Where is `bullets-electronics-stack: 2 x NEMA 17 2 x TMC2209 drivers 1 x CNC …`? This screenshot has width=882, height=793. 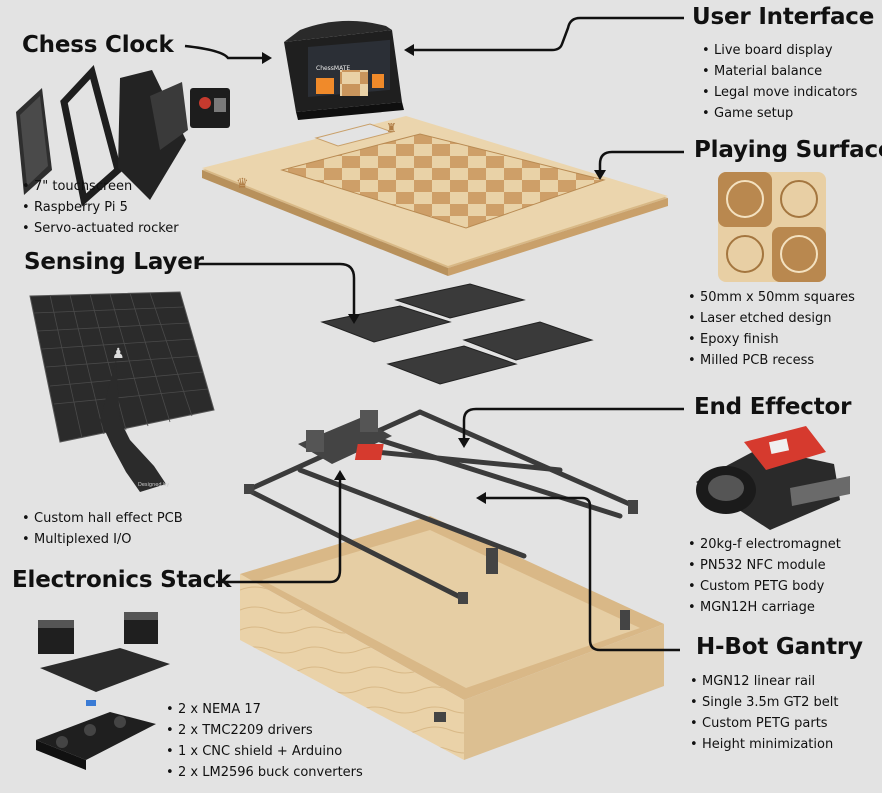 bullets-electronics-stack: 2 x NEMA 17 2 x TMC2209 drivers 1 x CNC … is located at coordinates (264, 741).